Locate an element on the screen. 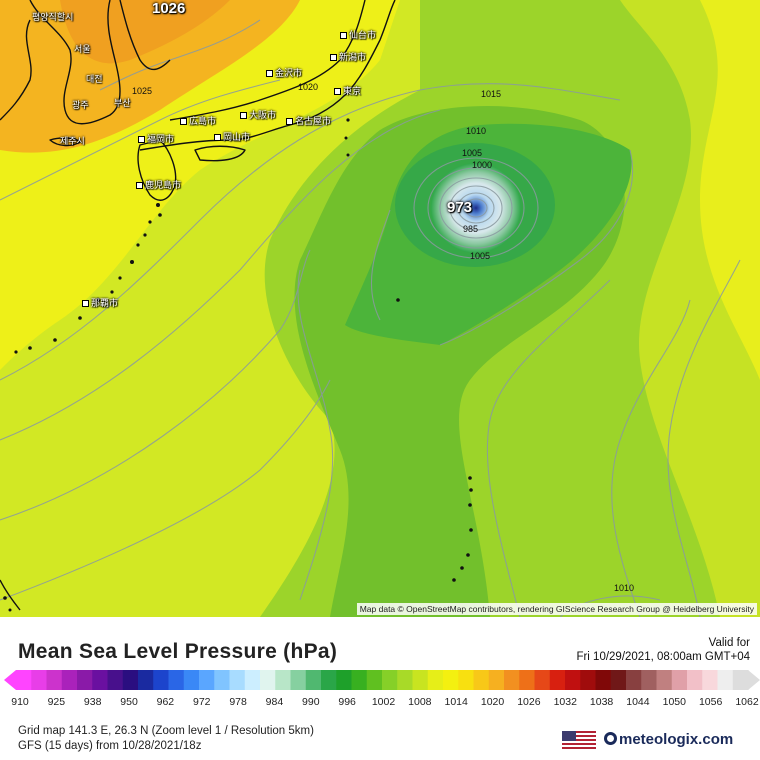  field-1020-east is located at coordinates (730, 190).